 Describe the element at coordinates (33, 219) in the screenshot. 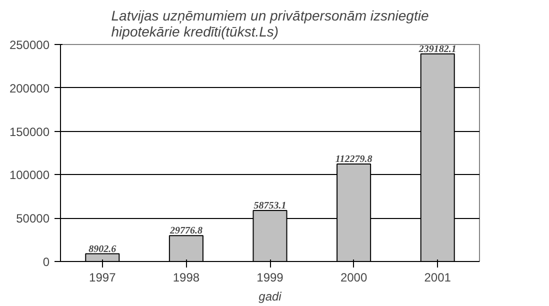

I see `y-tick-label: 50000` at that location.